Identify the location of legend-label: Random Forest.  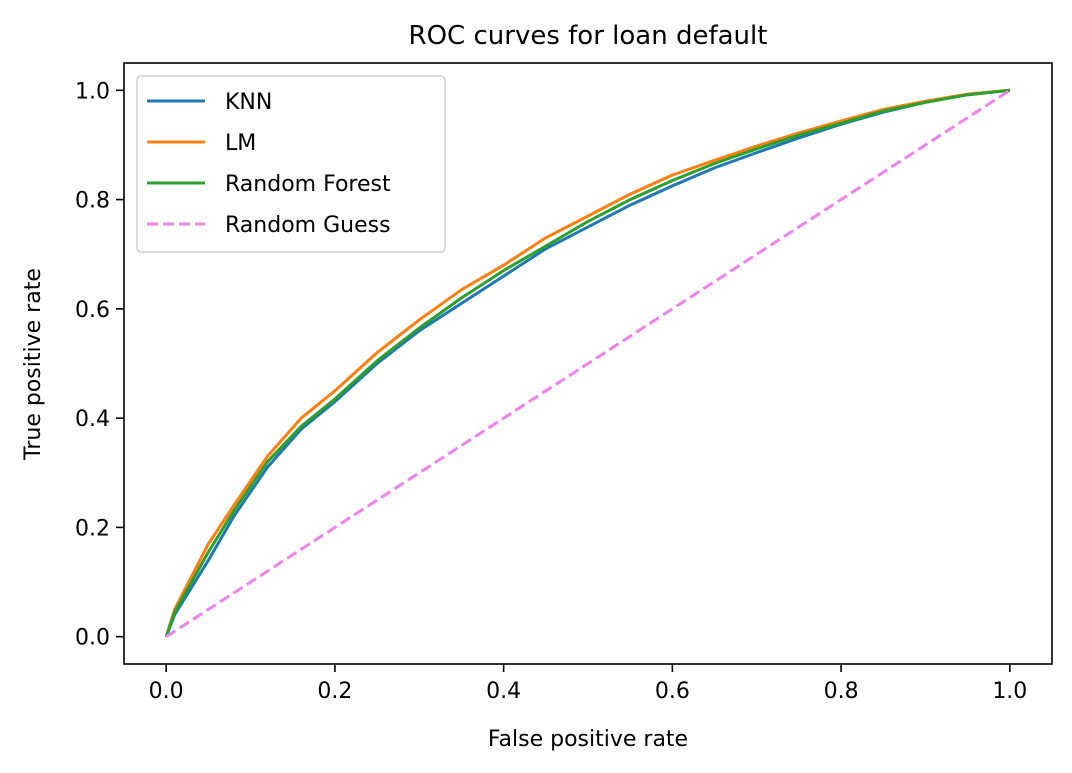
(308, 184).